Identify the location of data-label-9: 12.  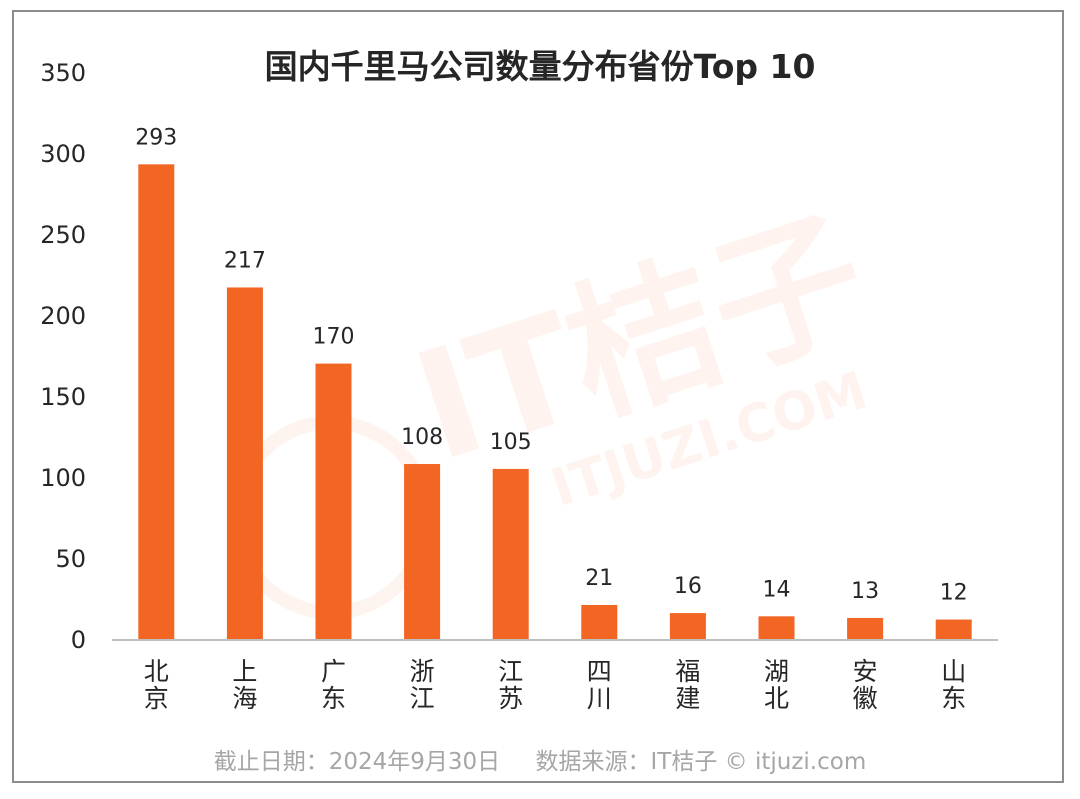
(954, 593).